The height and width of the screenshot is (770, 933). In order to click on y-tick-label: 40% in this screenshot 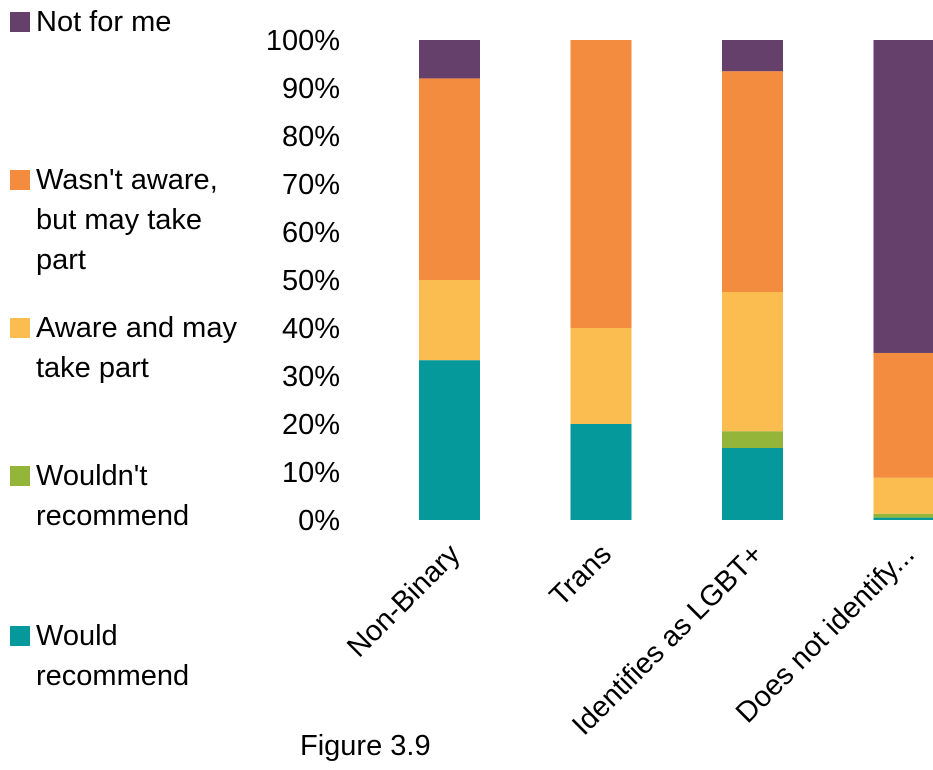, I will do `click(311, 329)`.